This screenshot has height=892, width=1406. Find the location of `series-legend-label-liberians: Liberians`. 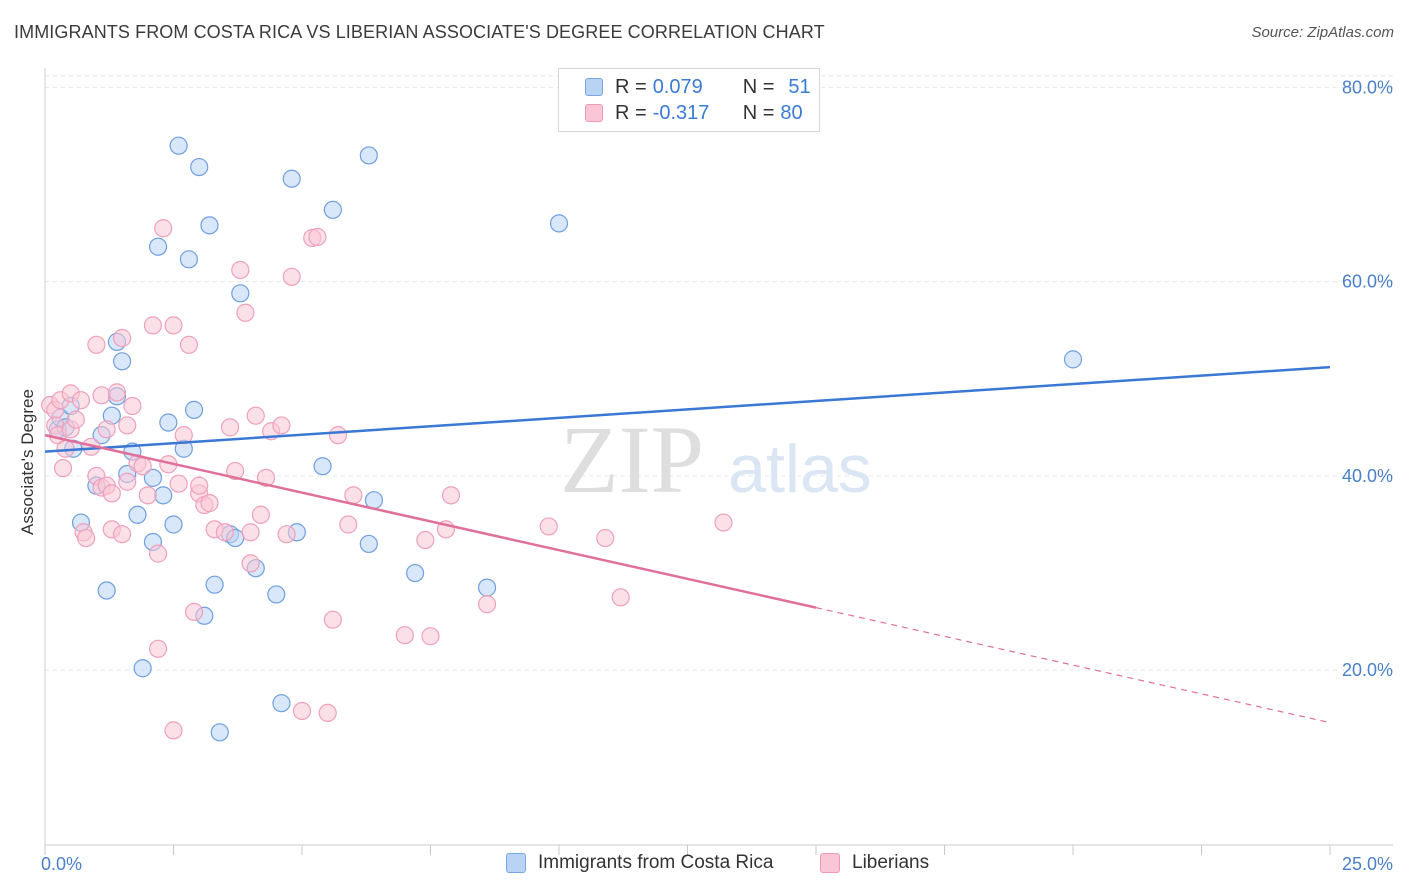

series-legend-label-liberians: Liberians is located at coordinates (891, 862).